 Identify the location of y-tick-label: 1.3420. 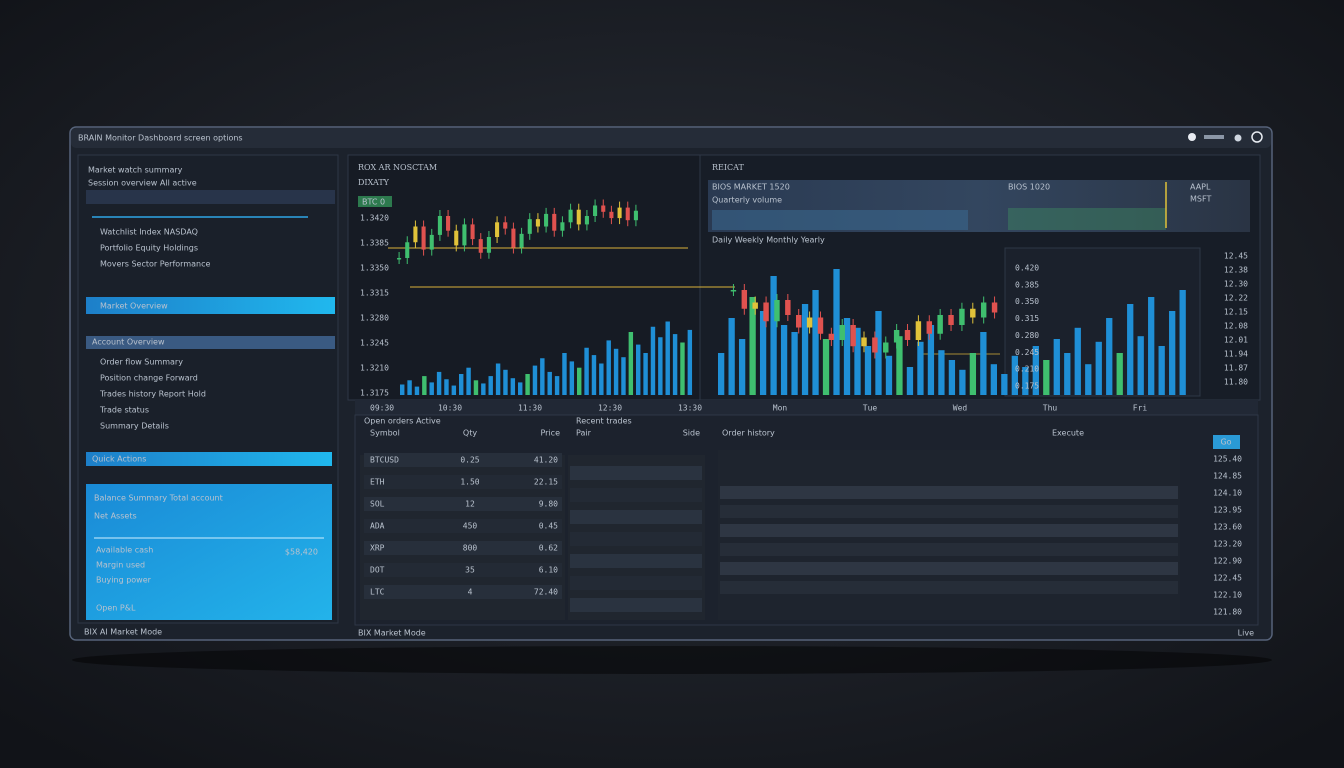
(374, 218).